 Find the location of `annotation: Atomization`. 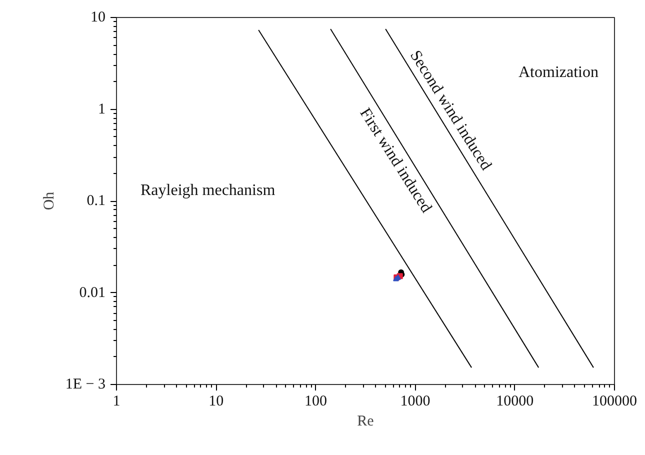

annotation: Atomization is located at coordinates (558, 72).